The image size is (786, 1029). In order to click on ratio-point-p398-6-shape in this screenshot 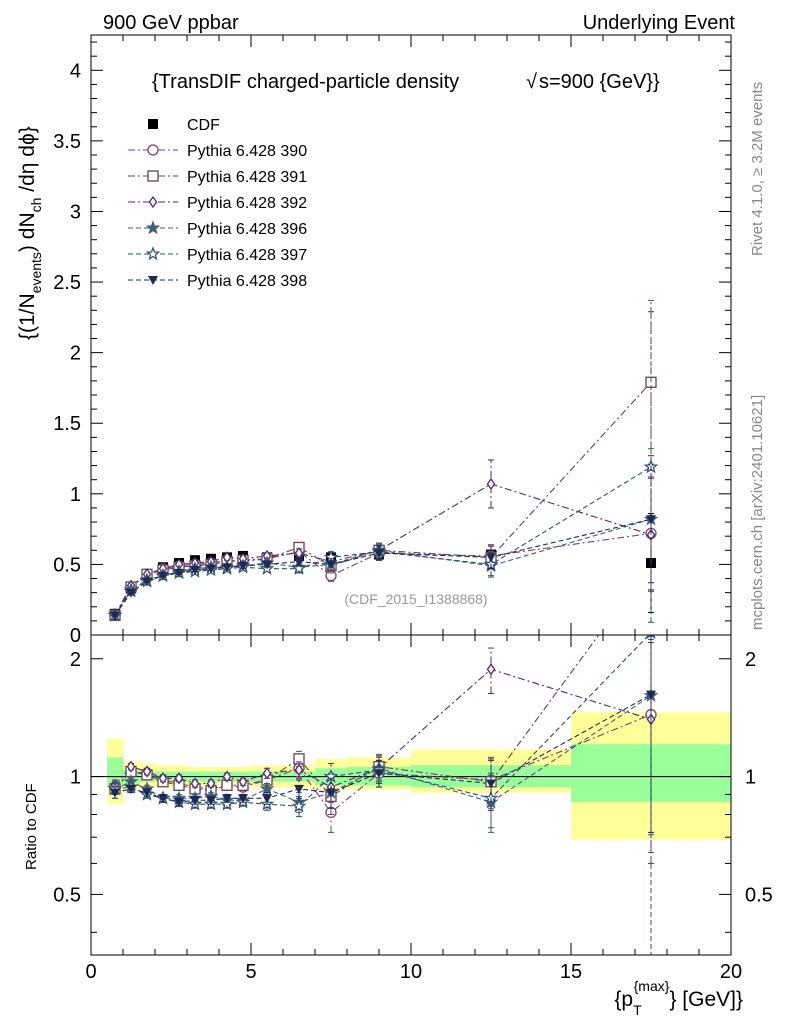, I will do `click(211, 801)`.